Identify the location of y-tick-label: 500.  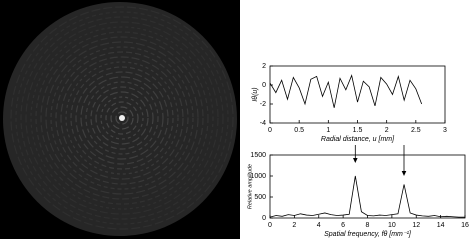
(260, 197).